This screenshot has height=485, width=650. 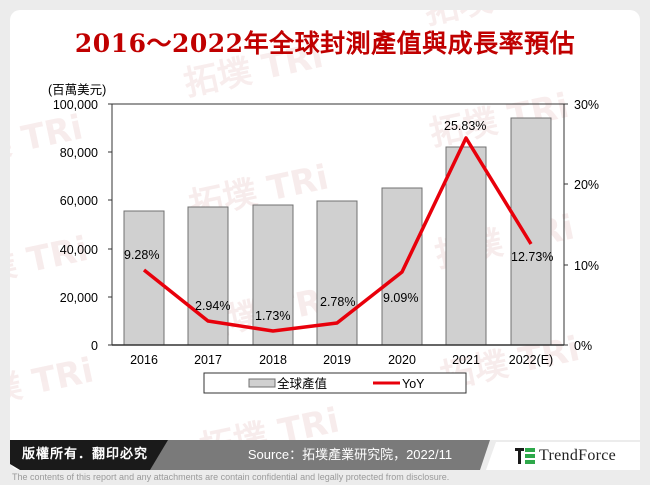 I want to click on legend-bar-label: 全球產值, so click(x=302, y=383).